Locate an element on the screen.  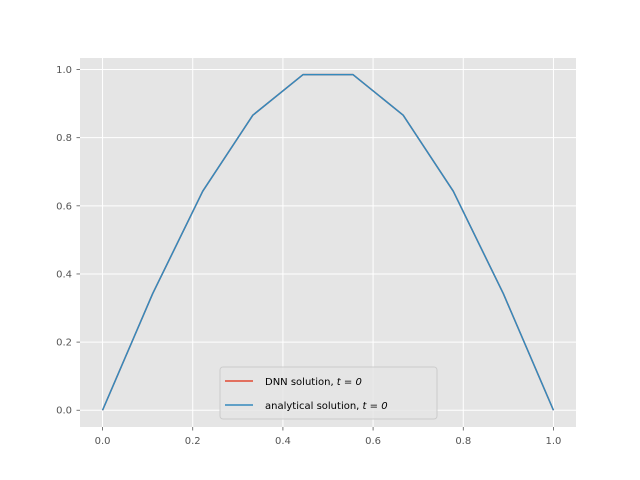
legend-label-1: analytical solution, t = 0 is located at coordinates (326, 406).